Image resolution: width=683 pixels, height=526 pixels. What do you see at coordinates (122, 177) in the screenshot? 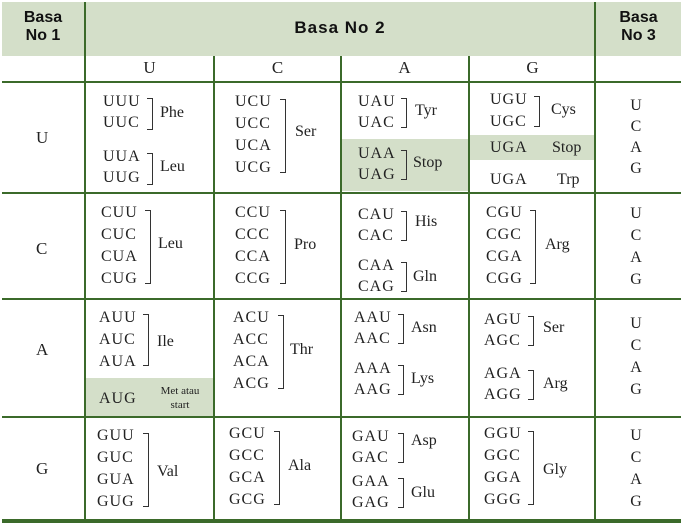
I see `codon: UUG` at bounding box center [122, 177].